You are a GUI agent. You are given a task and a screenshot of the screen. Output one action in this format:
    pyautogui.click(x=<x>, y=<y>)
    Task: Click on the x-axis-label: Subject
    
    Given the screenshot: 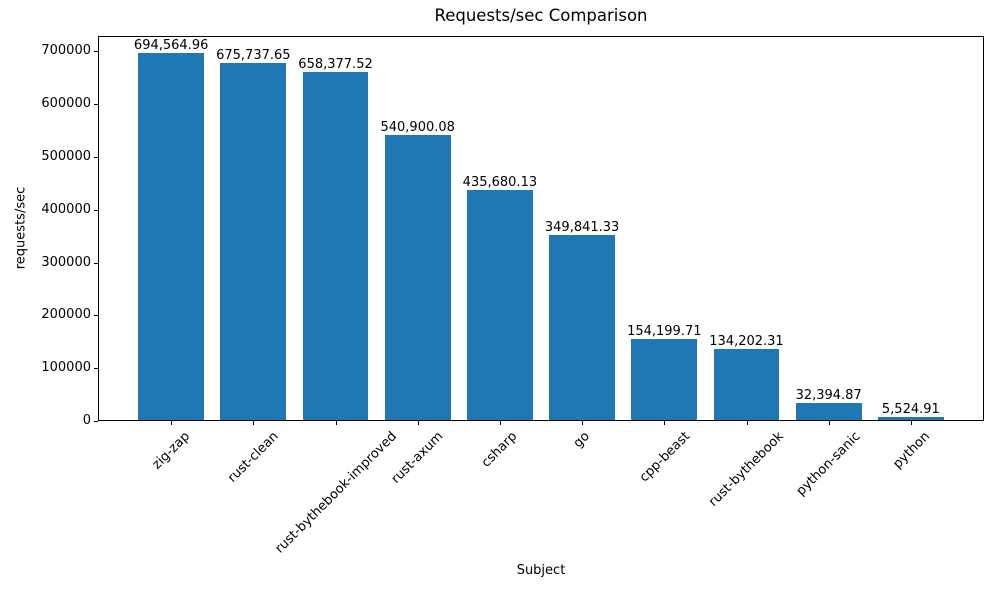 What is the action you would take?
    pyautogui.click(x=541, y=570)
    